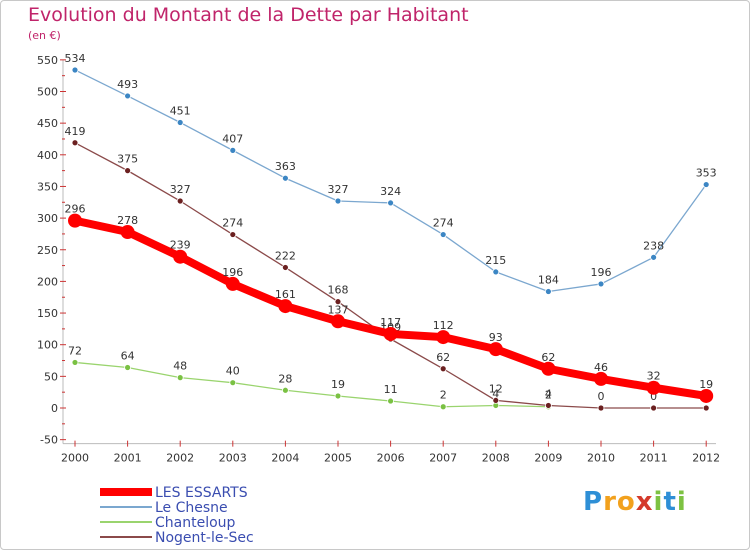  I want to click on data-label: 72, so click(75, 350).